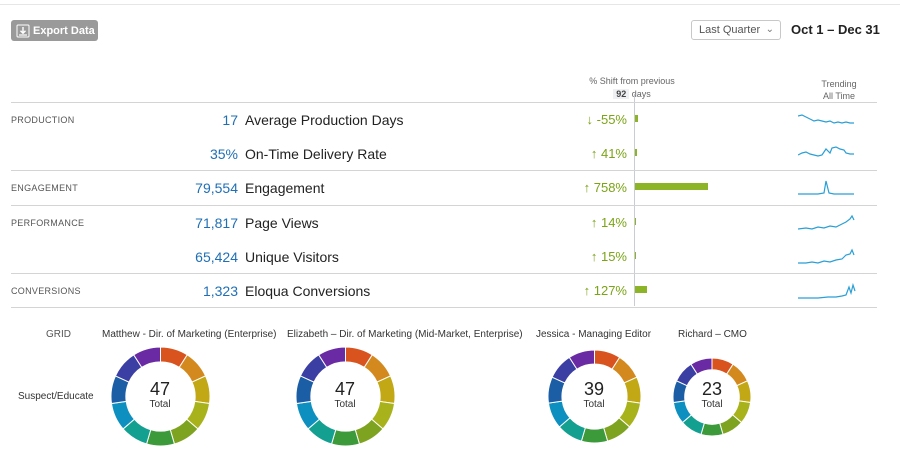 The height and width of the screenshot is (466, 900). What do you see at coordinates (621, 94) in the screenshot?
I see `shift-days-badge: 92` at bounding box center [621, 94].